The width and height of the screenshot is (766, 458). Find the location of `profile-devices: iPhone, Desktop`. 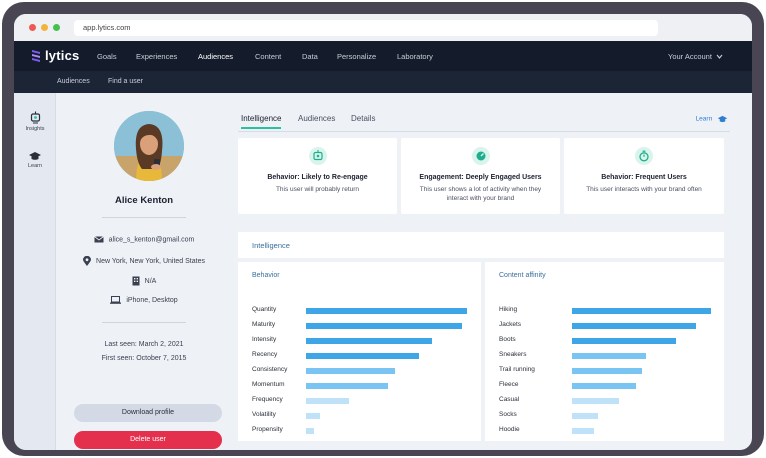

profile-devices: iPhone, Desktop is located at coordinates (144, 300).